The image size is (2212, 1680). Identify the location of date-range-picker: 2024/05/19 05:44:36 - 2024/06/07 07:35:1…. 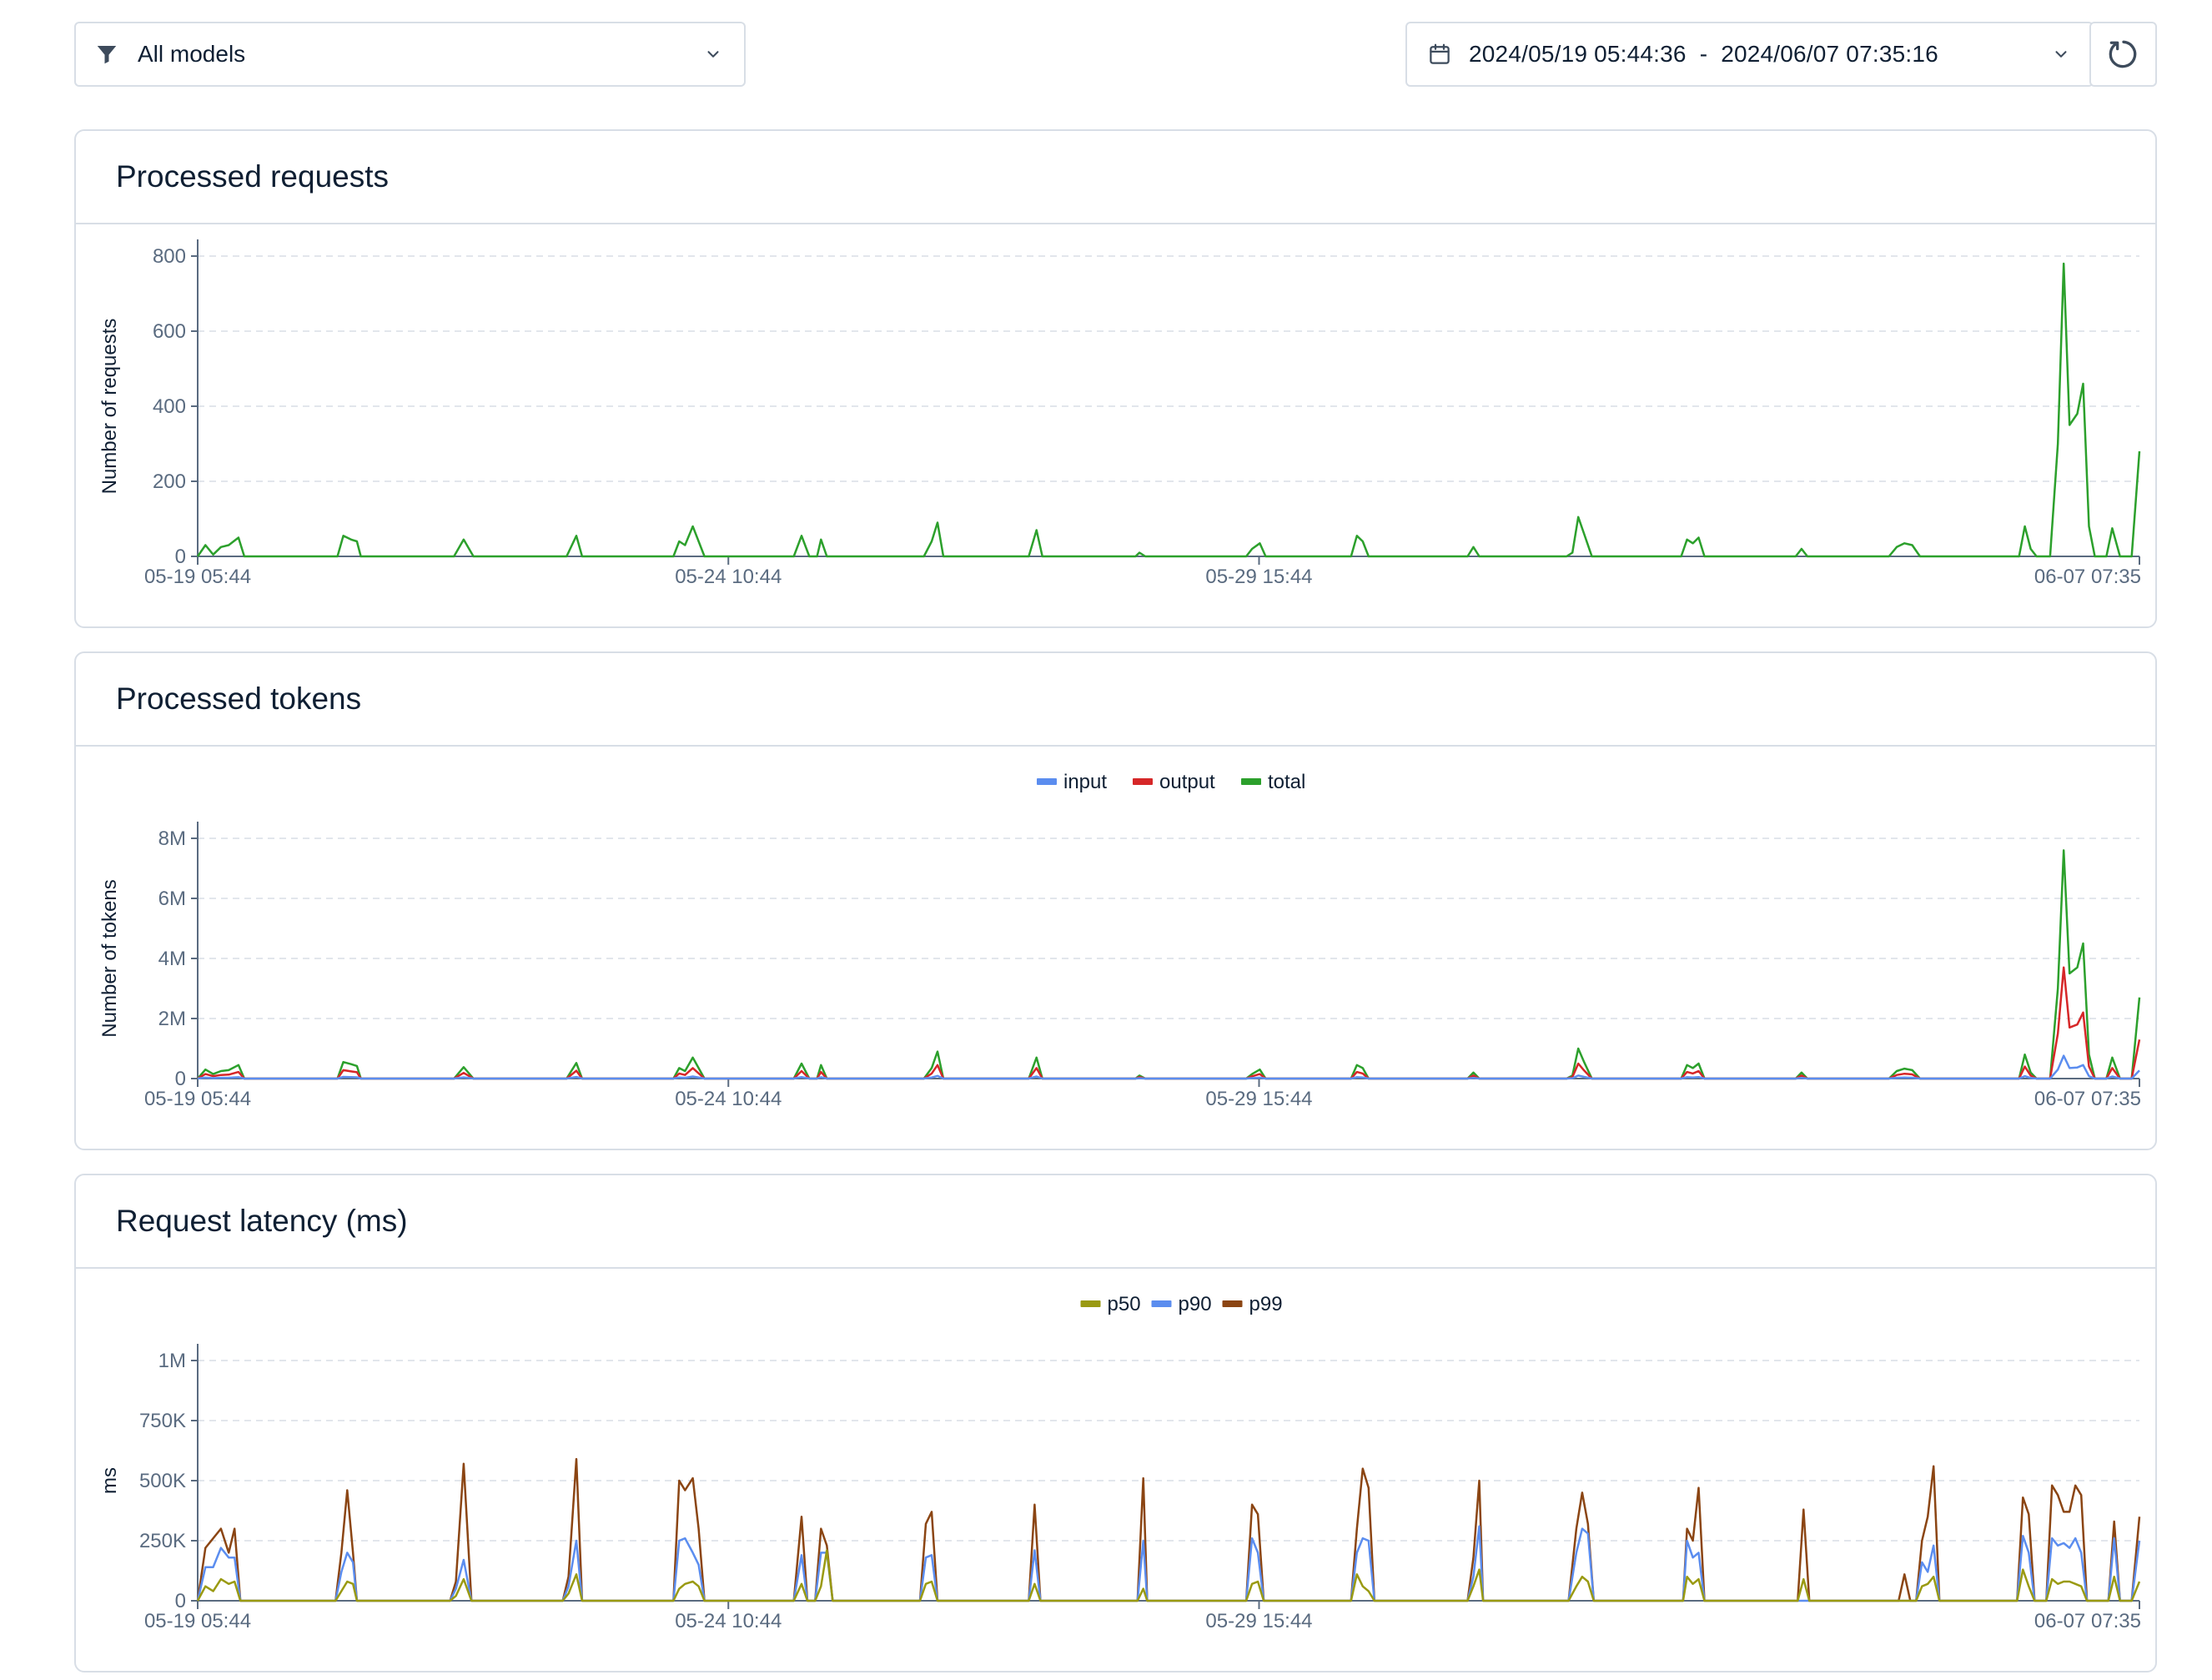
(1749, 54).